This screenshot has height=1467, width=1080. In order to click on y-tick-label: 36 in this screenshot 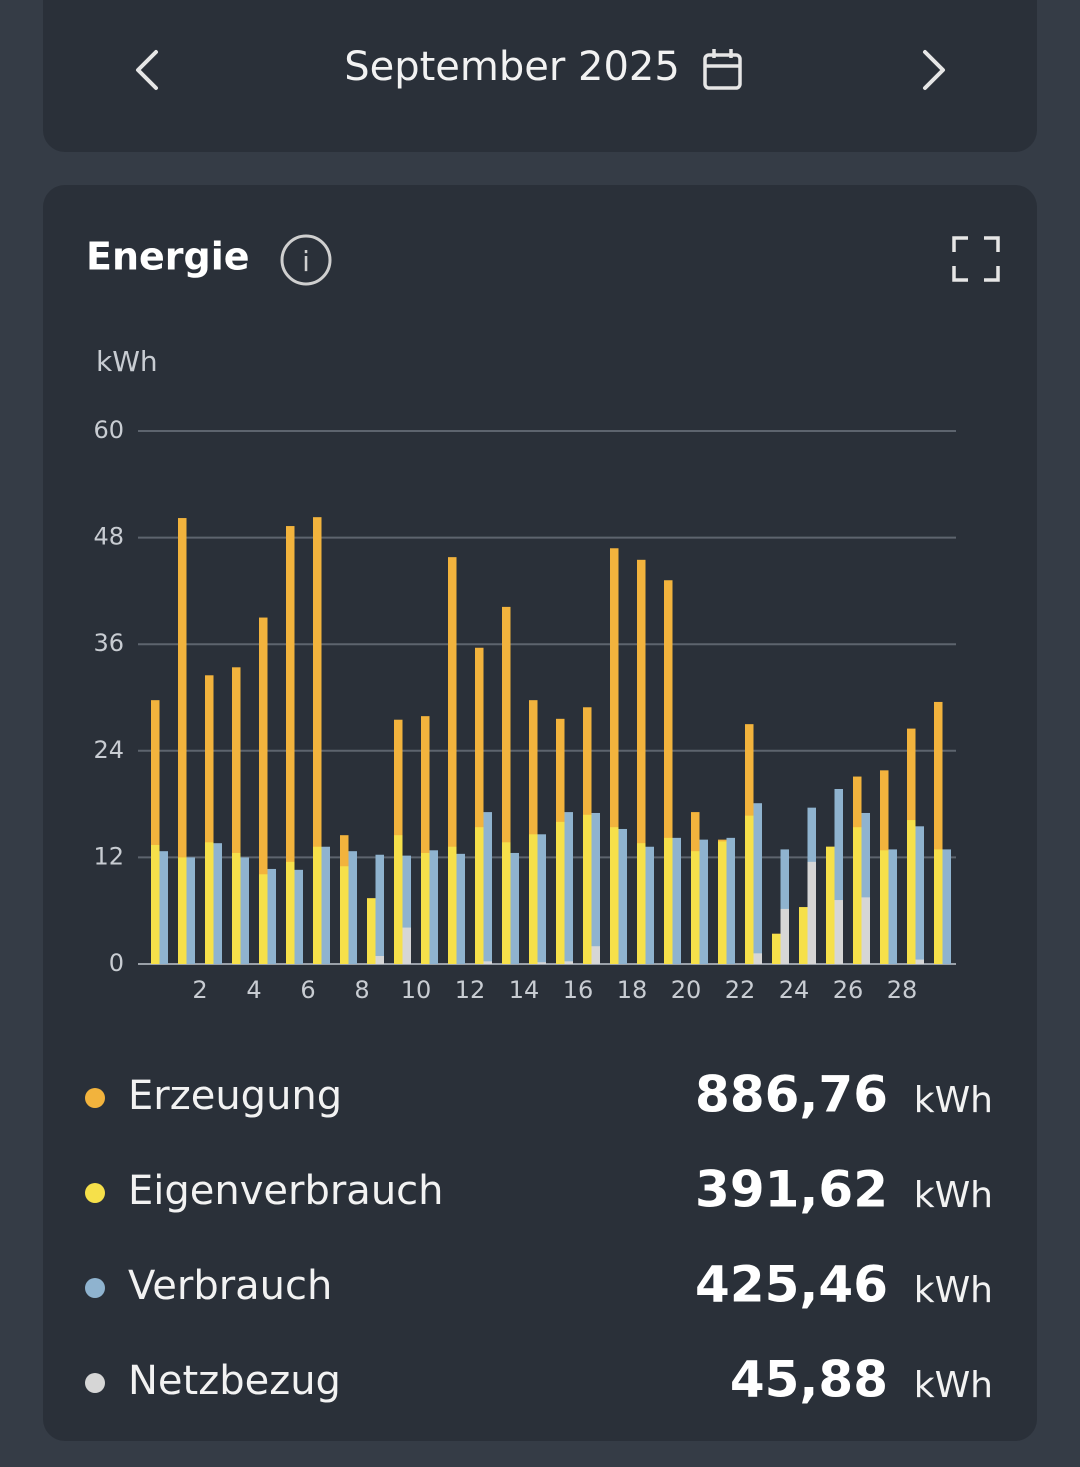, I will do `click(108, 643)`.